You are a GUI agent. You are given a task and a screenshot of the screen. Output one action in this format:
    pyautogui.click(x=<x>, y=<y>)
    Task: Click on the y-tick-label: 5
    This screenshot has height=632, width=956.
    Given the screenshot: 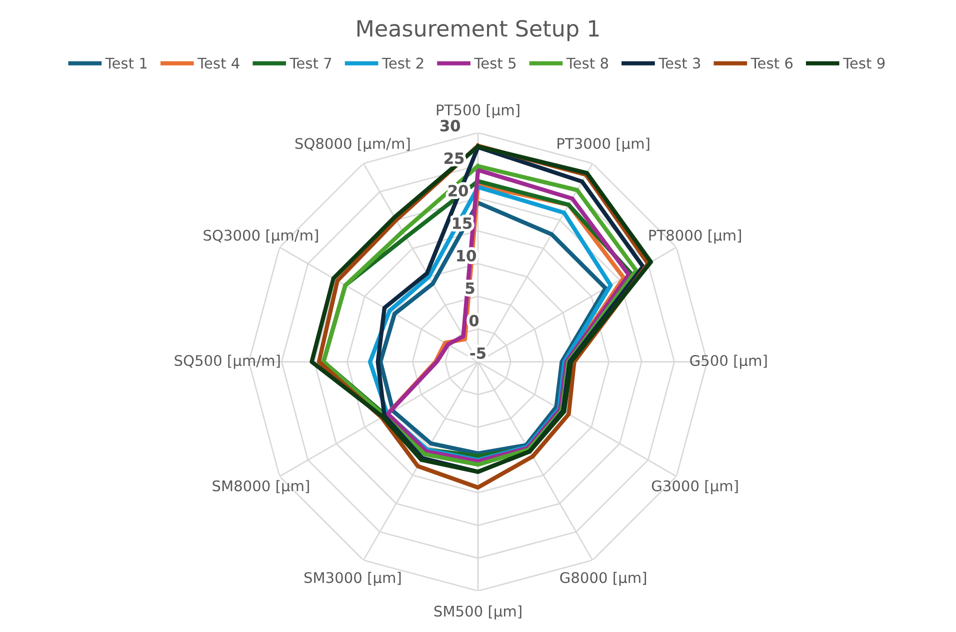 What is the action you would take?
    pyautogui.click(x=470, y=288)
    